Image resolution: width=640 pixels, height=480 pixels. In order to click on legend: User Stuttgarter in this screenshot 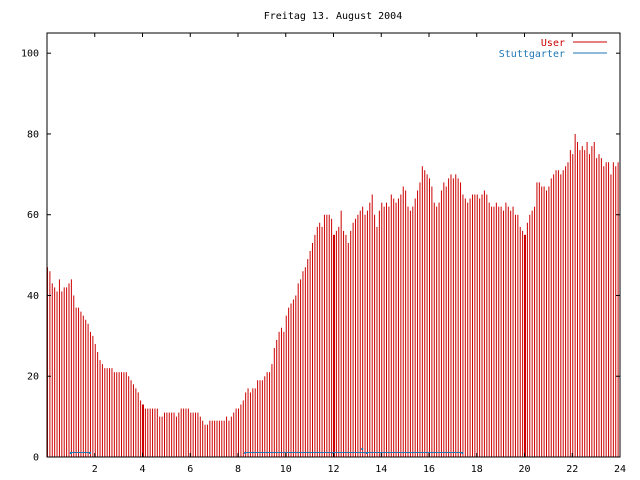, I will do `click(553, 49)`.